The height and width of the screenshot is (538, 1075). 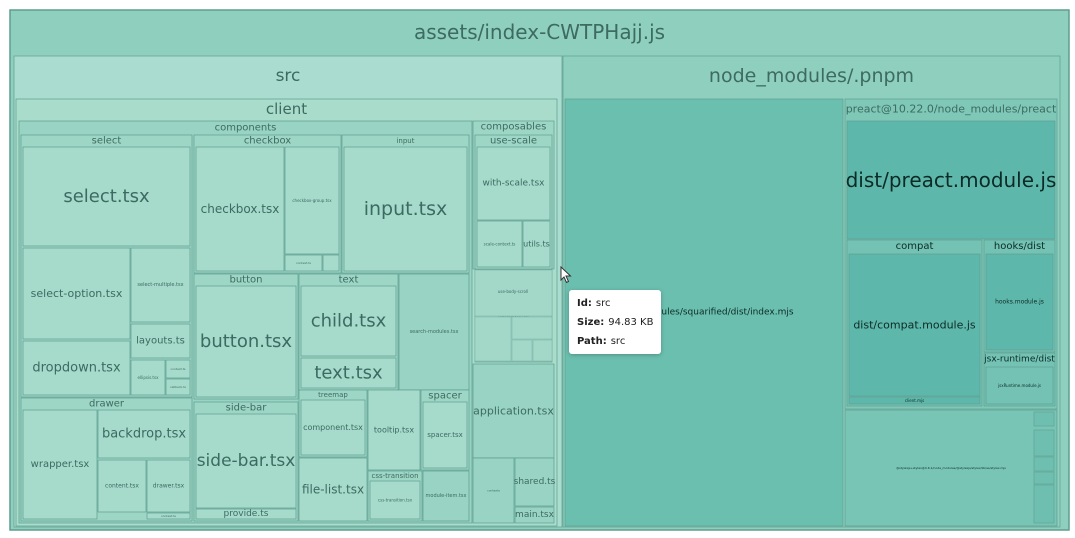 What do you see at coordinates (246, 341) in the screenshot?
I see `treemap-node-button-tsx` at bounding box center [246, 341].